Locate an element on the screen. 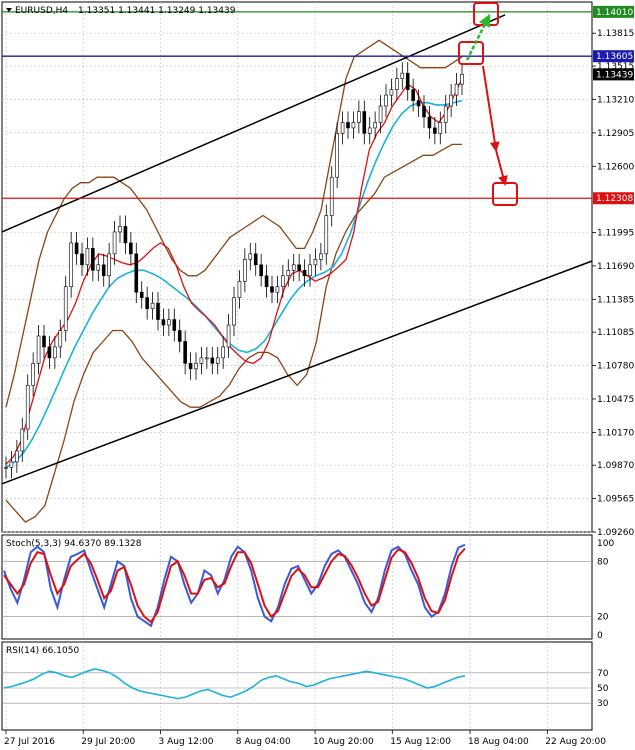 The image size is (635, 750). price-tick-label-12: 1.09870 is located at coordinates (615, 466).